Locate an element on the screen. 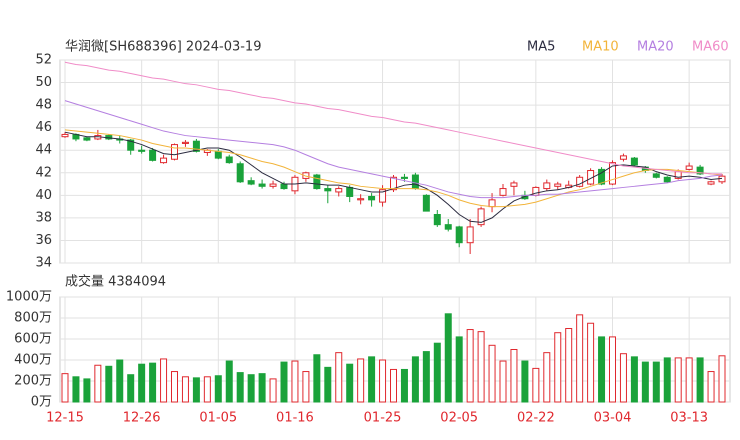 This screenshot has width=740, height=440. x-tick-label: 02-22 is located at coordinates (536, 418).